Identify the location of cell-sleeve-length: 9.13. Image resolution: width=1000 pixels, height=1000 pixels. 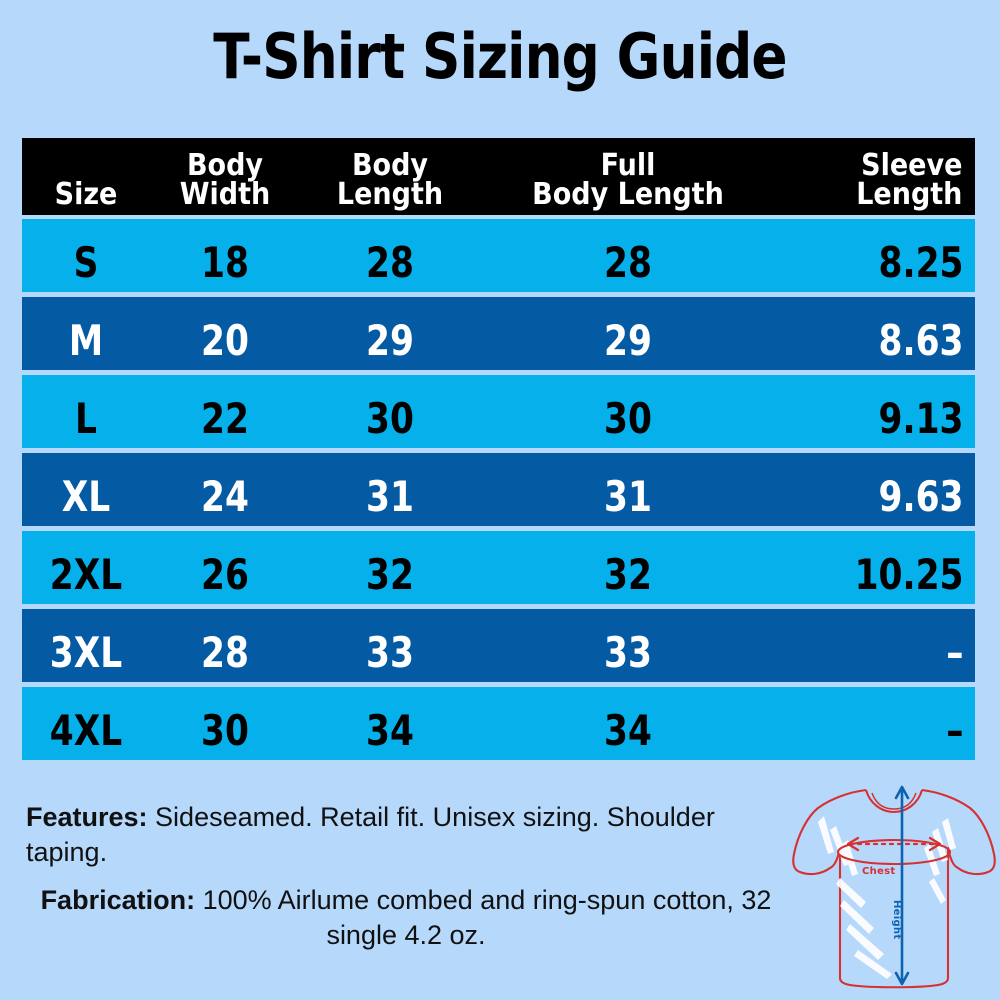
(921, 418).